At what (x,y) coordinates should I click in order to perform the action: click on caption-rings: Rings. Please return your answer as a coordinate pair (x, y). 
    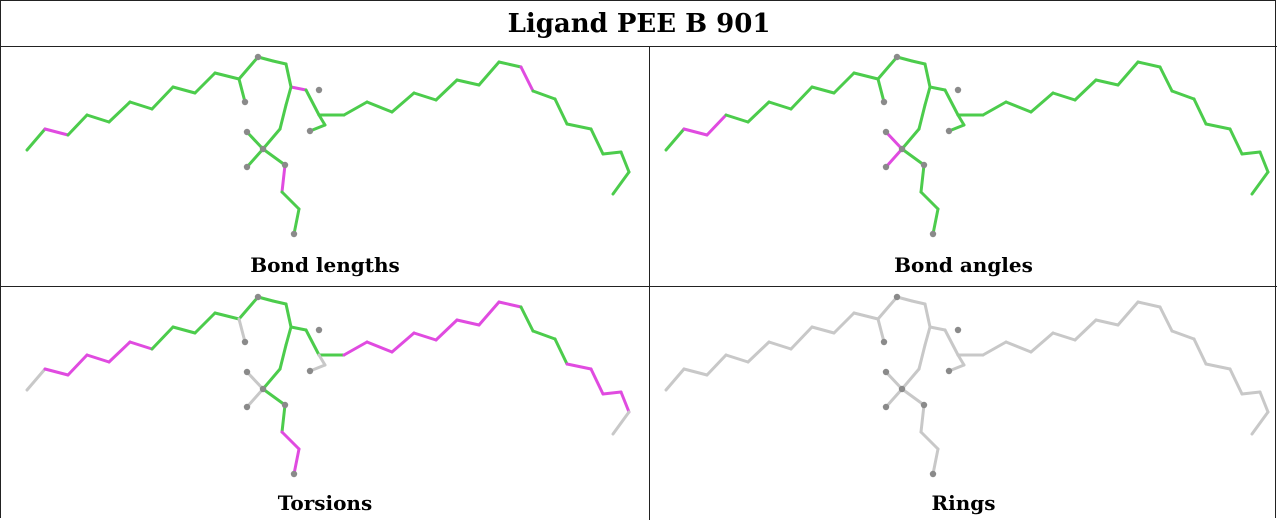
    Looking at the image, I should click on (963, 503).